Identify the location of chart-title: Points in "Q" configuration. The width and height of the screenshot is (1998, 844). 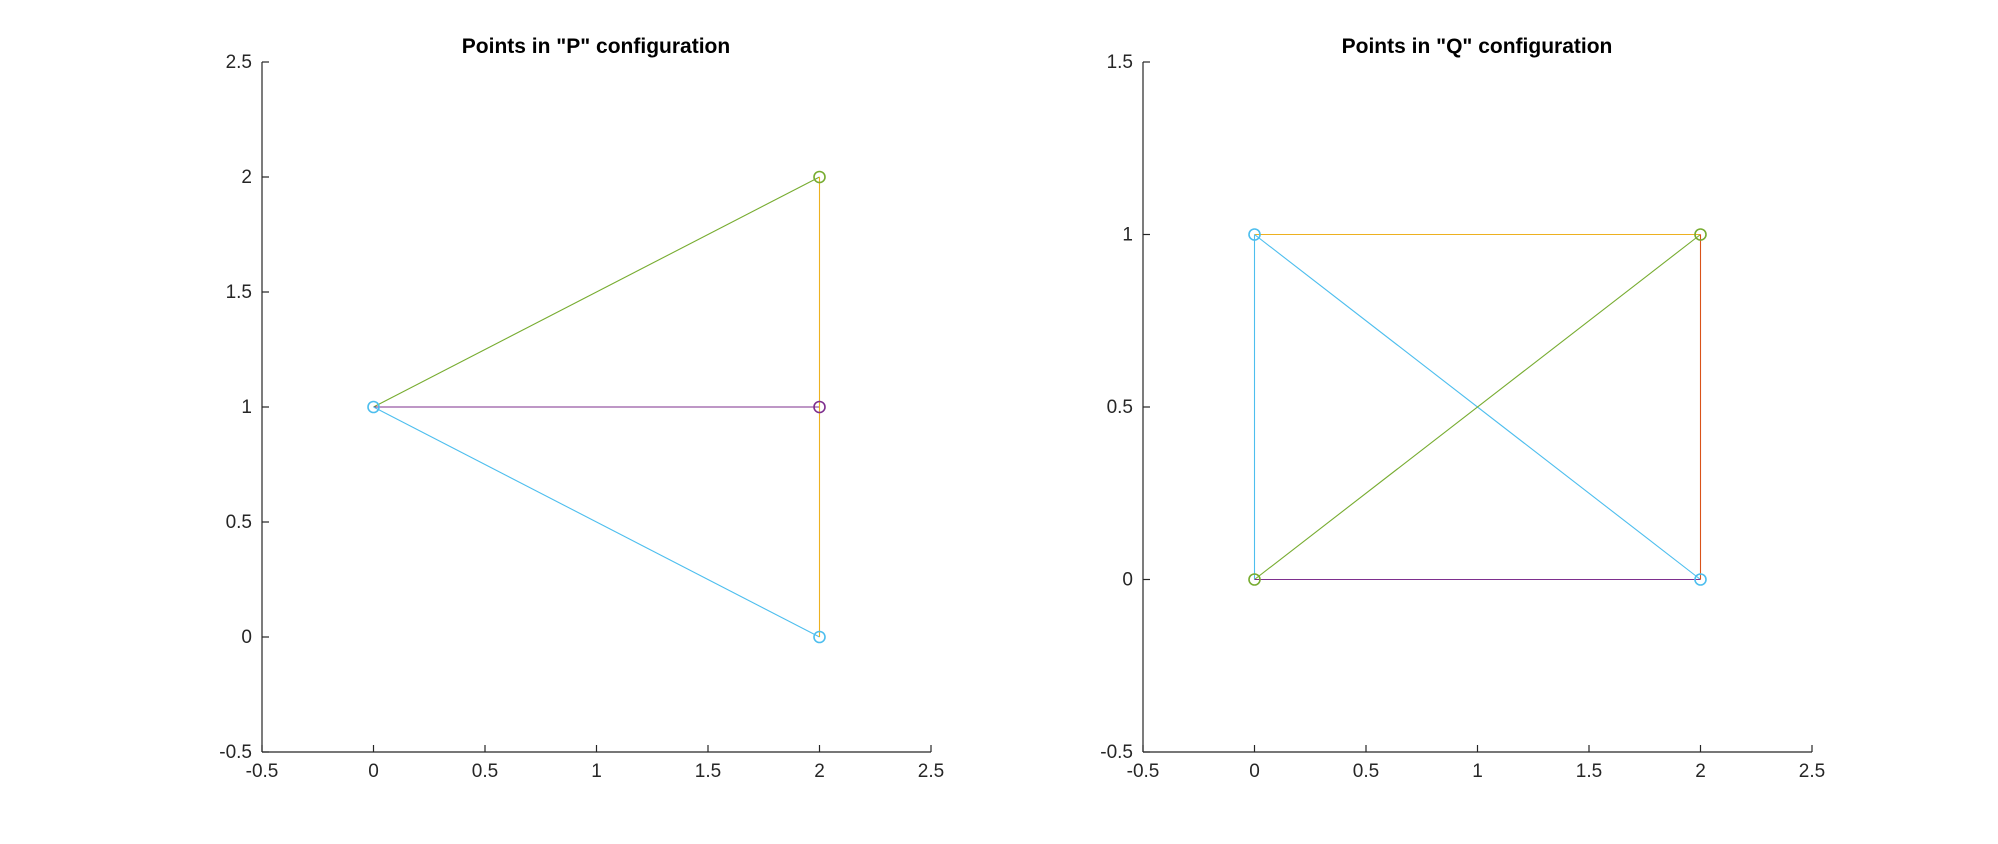
(1477, 46).